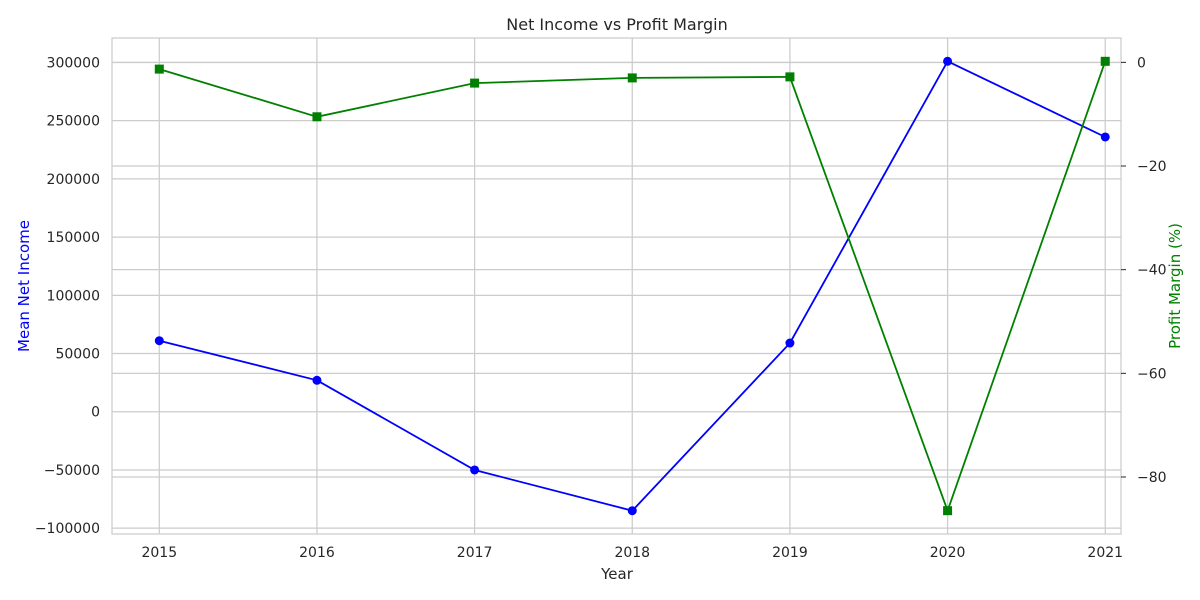 The width and height of the screenshot is (1200, 600). I want to click on left-axis-label: Mean Net Income, so click(24, 286).